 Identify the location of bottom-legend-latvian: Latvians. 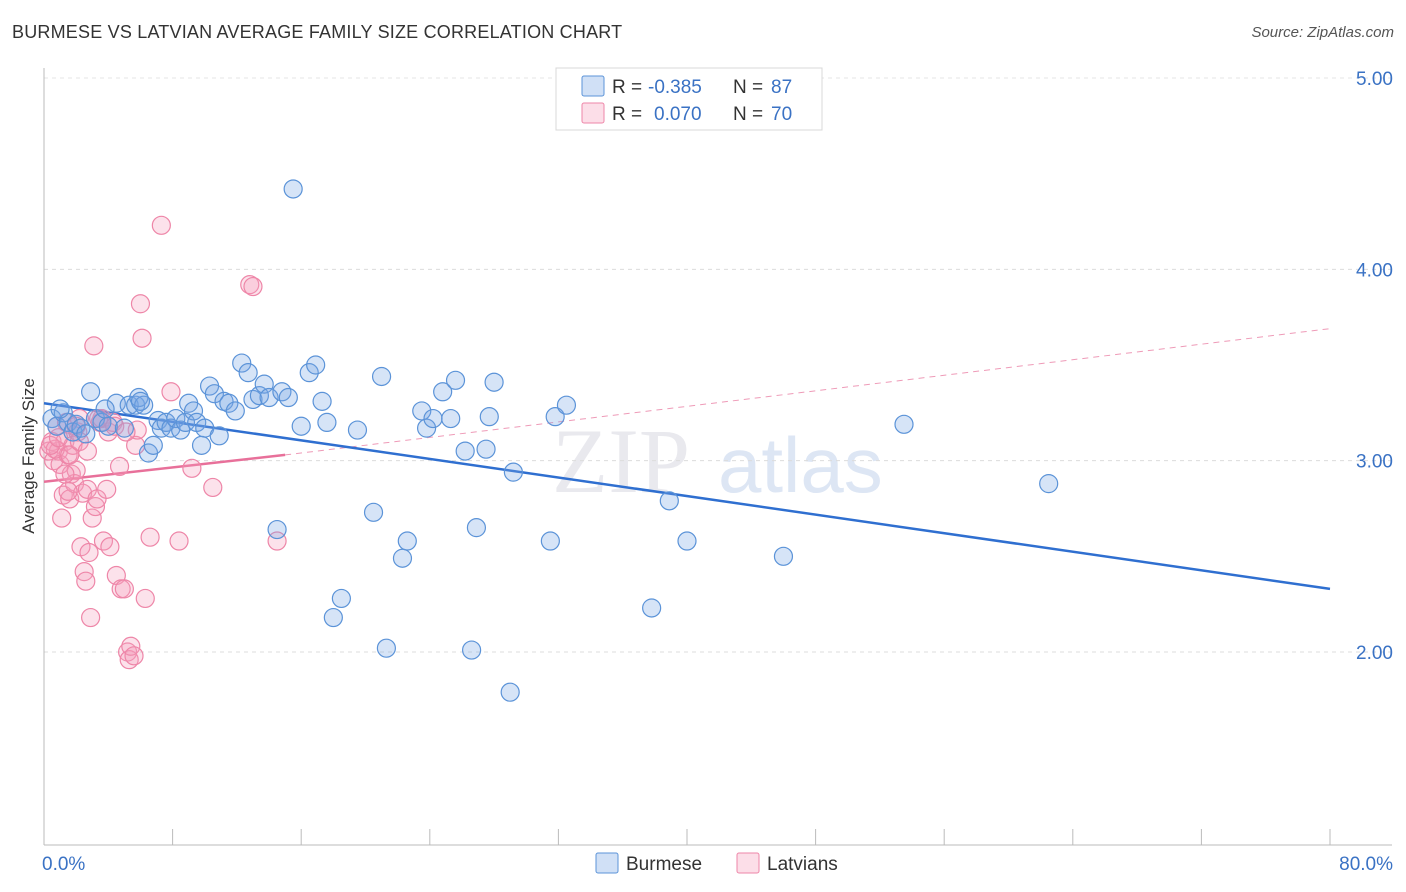
(802, 864).